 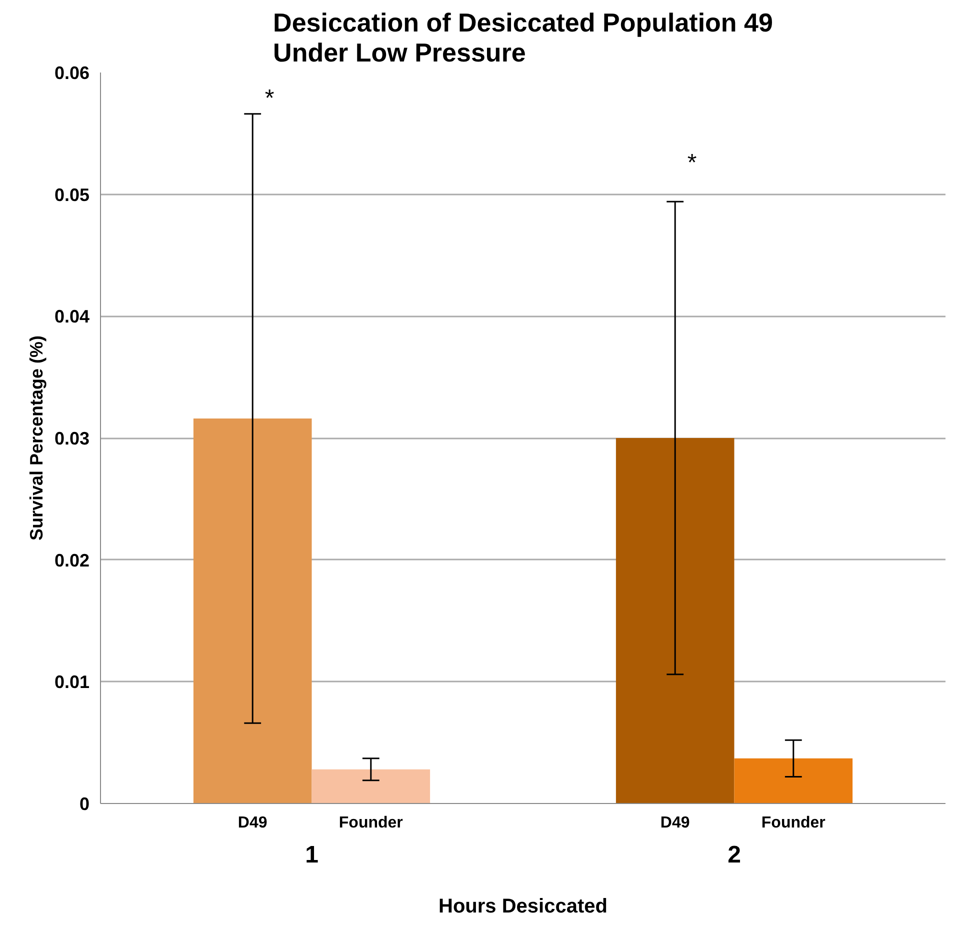 I want to click on text: D49, so click(x=675, y=823).